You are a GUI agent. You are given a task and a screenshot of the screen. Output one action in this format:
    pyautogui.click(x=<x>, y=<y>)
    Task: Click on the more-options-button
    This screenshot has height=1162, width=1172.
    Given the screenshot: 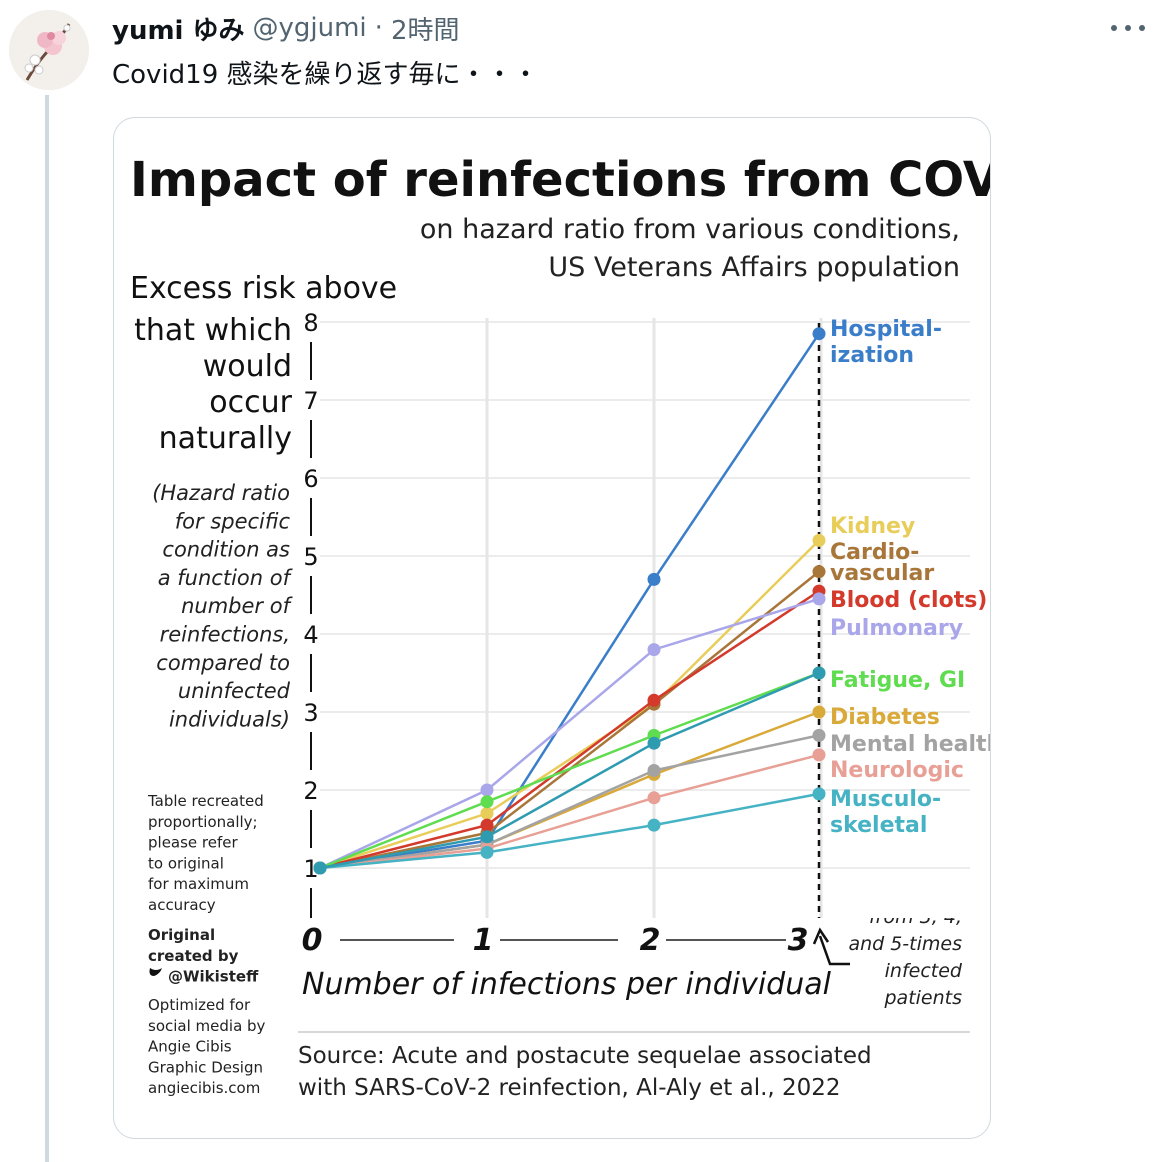 What is the action you would take?
    pyautogui.click(x=1128, y=28)
    